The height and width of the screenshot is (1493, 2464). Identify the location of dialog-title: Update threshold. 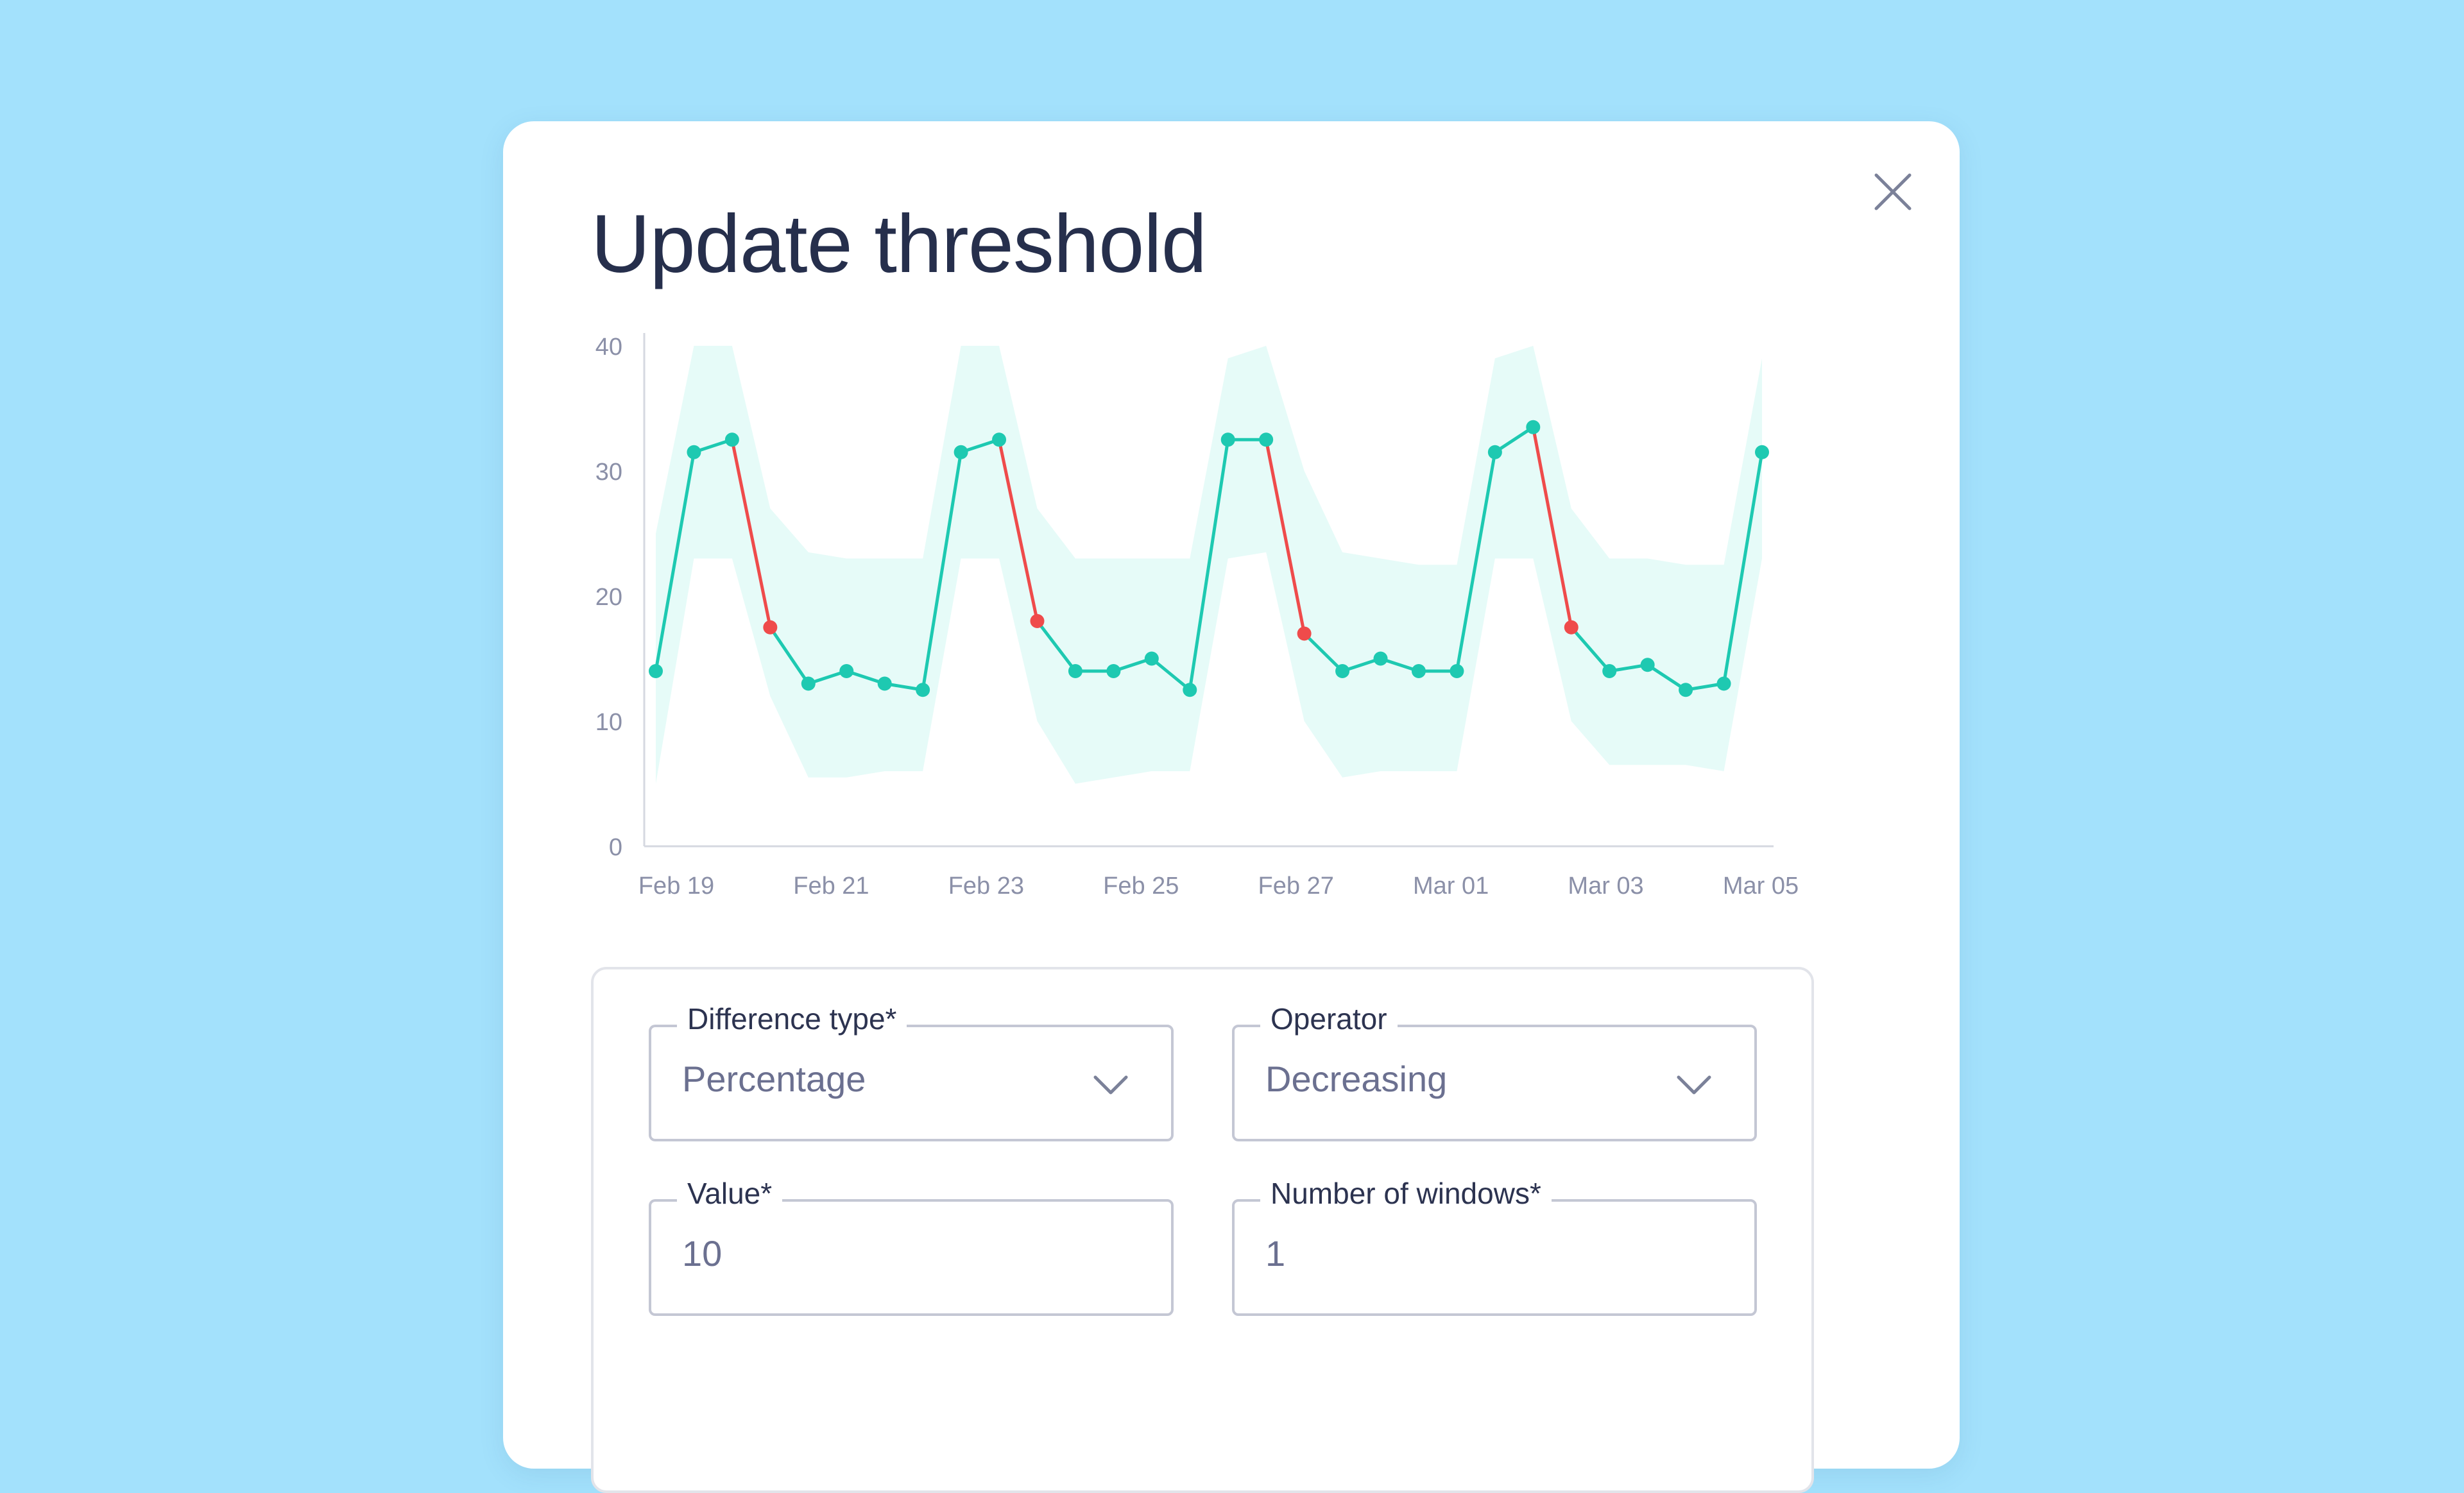
(899, 244).